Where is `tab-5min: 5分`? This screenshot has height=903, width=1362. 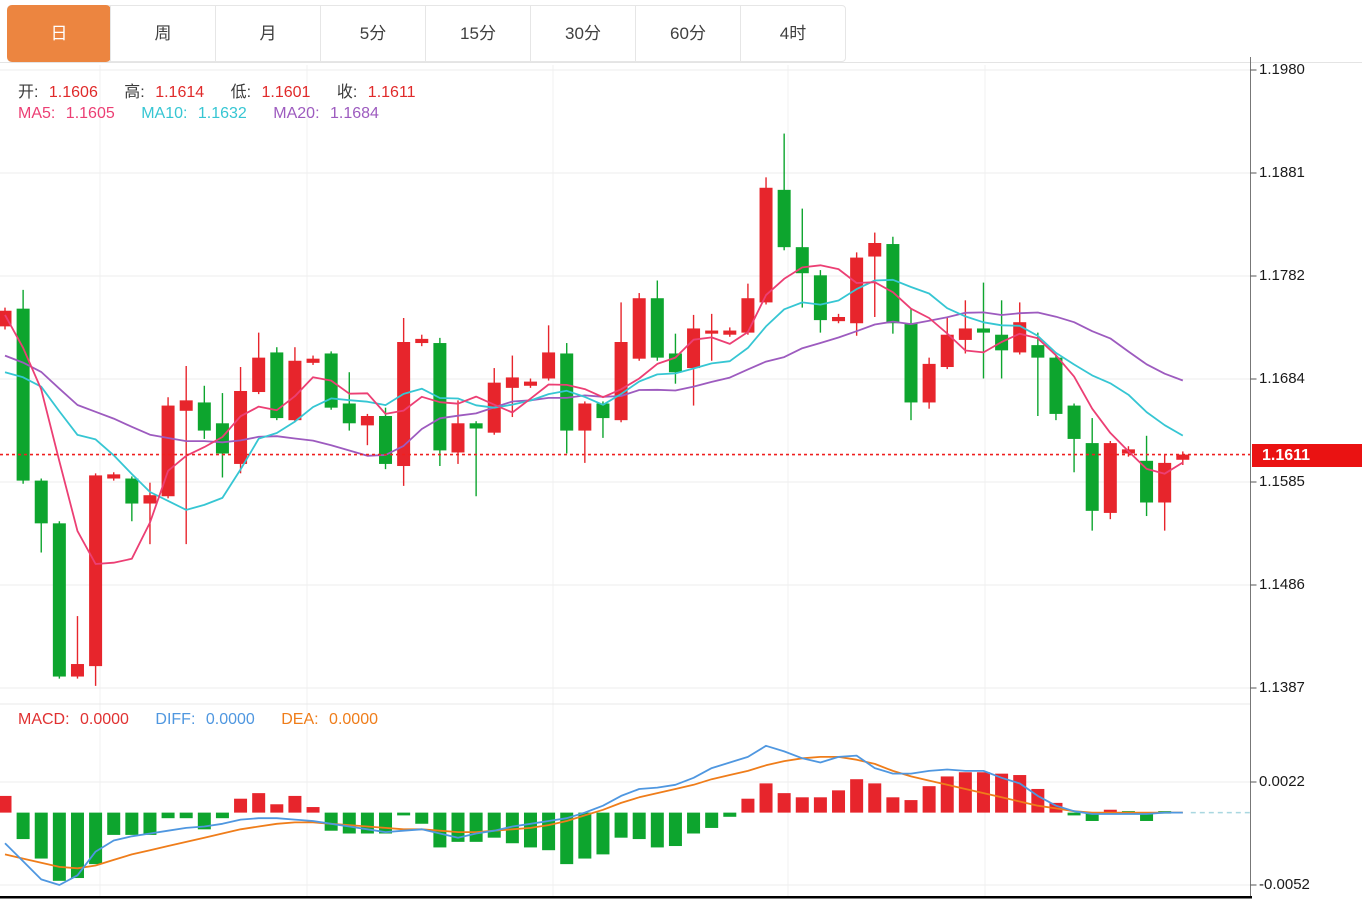 tab-5min: 5分 is located at coordinates (372, 33).